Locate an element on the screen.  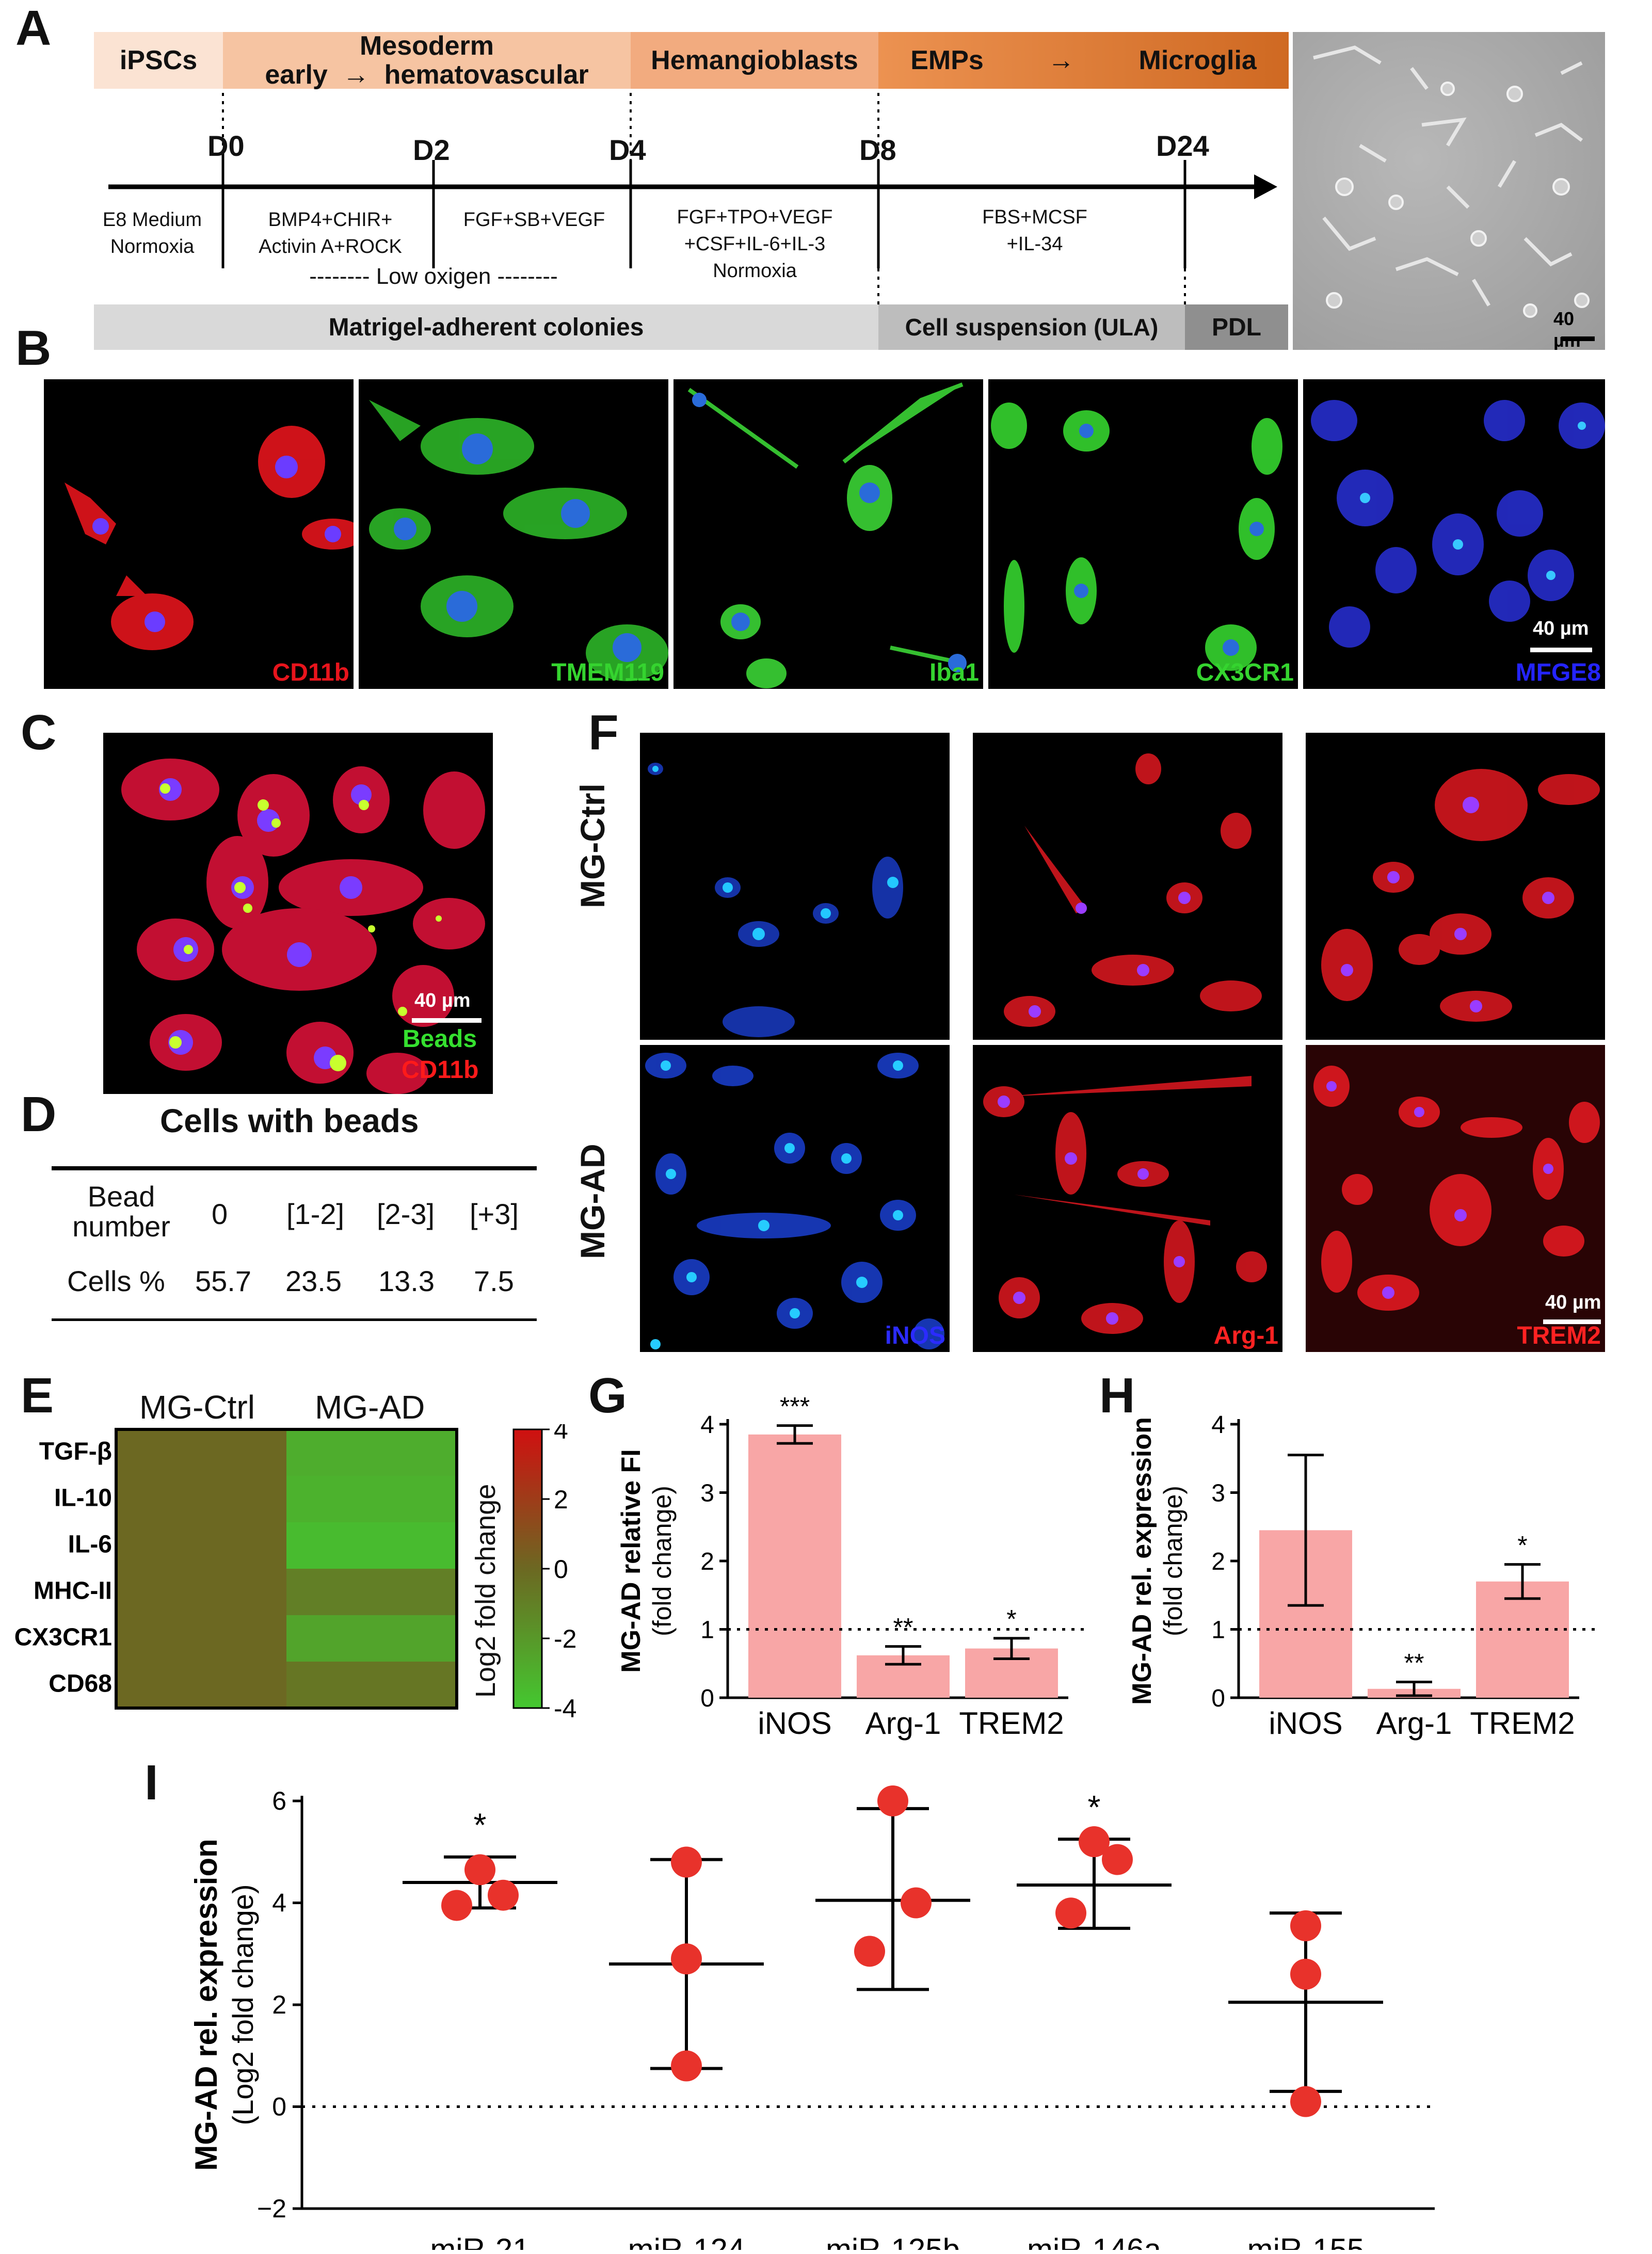
substrate-pdl: PDL is located at coordinates (1236, 327).